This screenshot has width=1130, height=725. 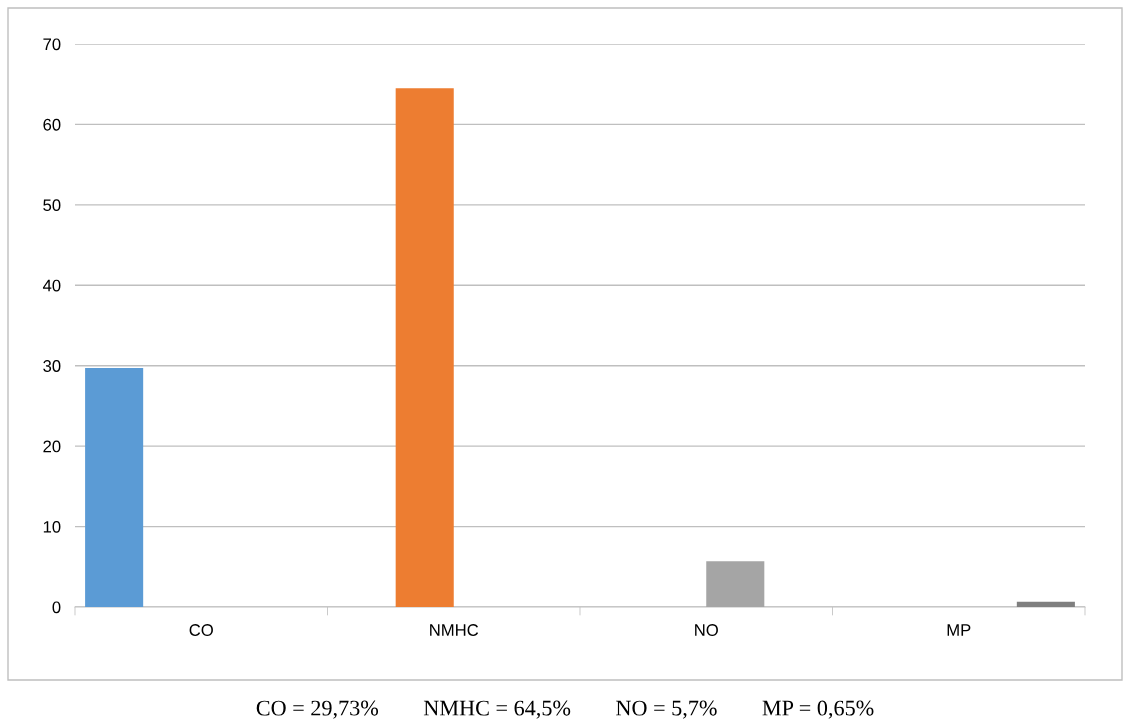 What do you see at coordinates (52, 446) in the screenshot?
I see `y-tick-label: 20` at bounding box center [52, 446].